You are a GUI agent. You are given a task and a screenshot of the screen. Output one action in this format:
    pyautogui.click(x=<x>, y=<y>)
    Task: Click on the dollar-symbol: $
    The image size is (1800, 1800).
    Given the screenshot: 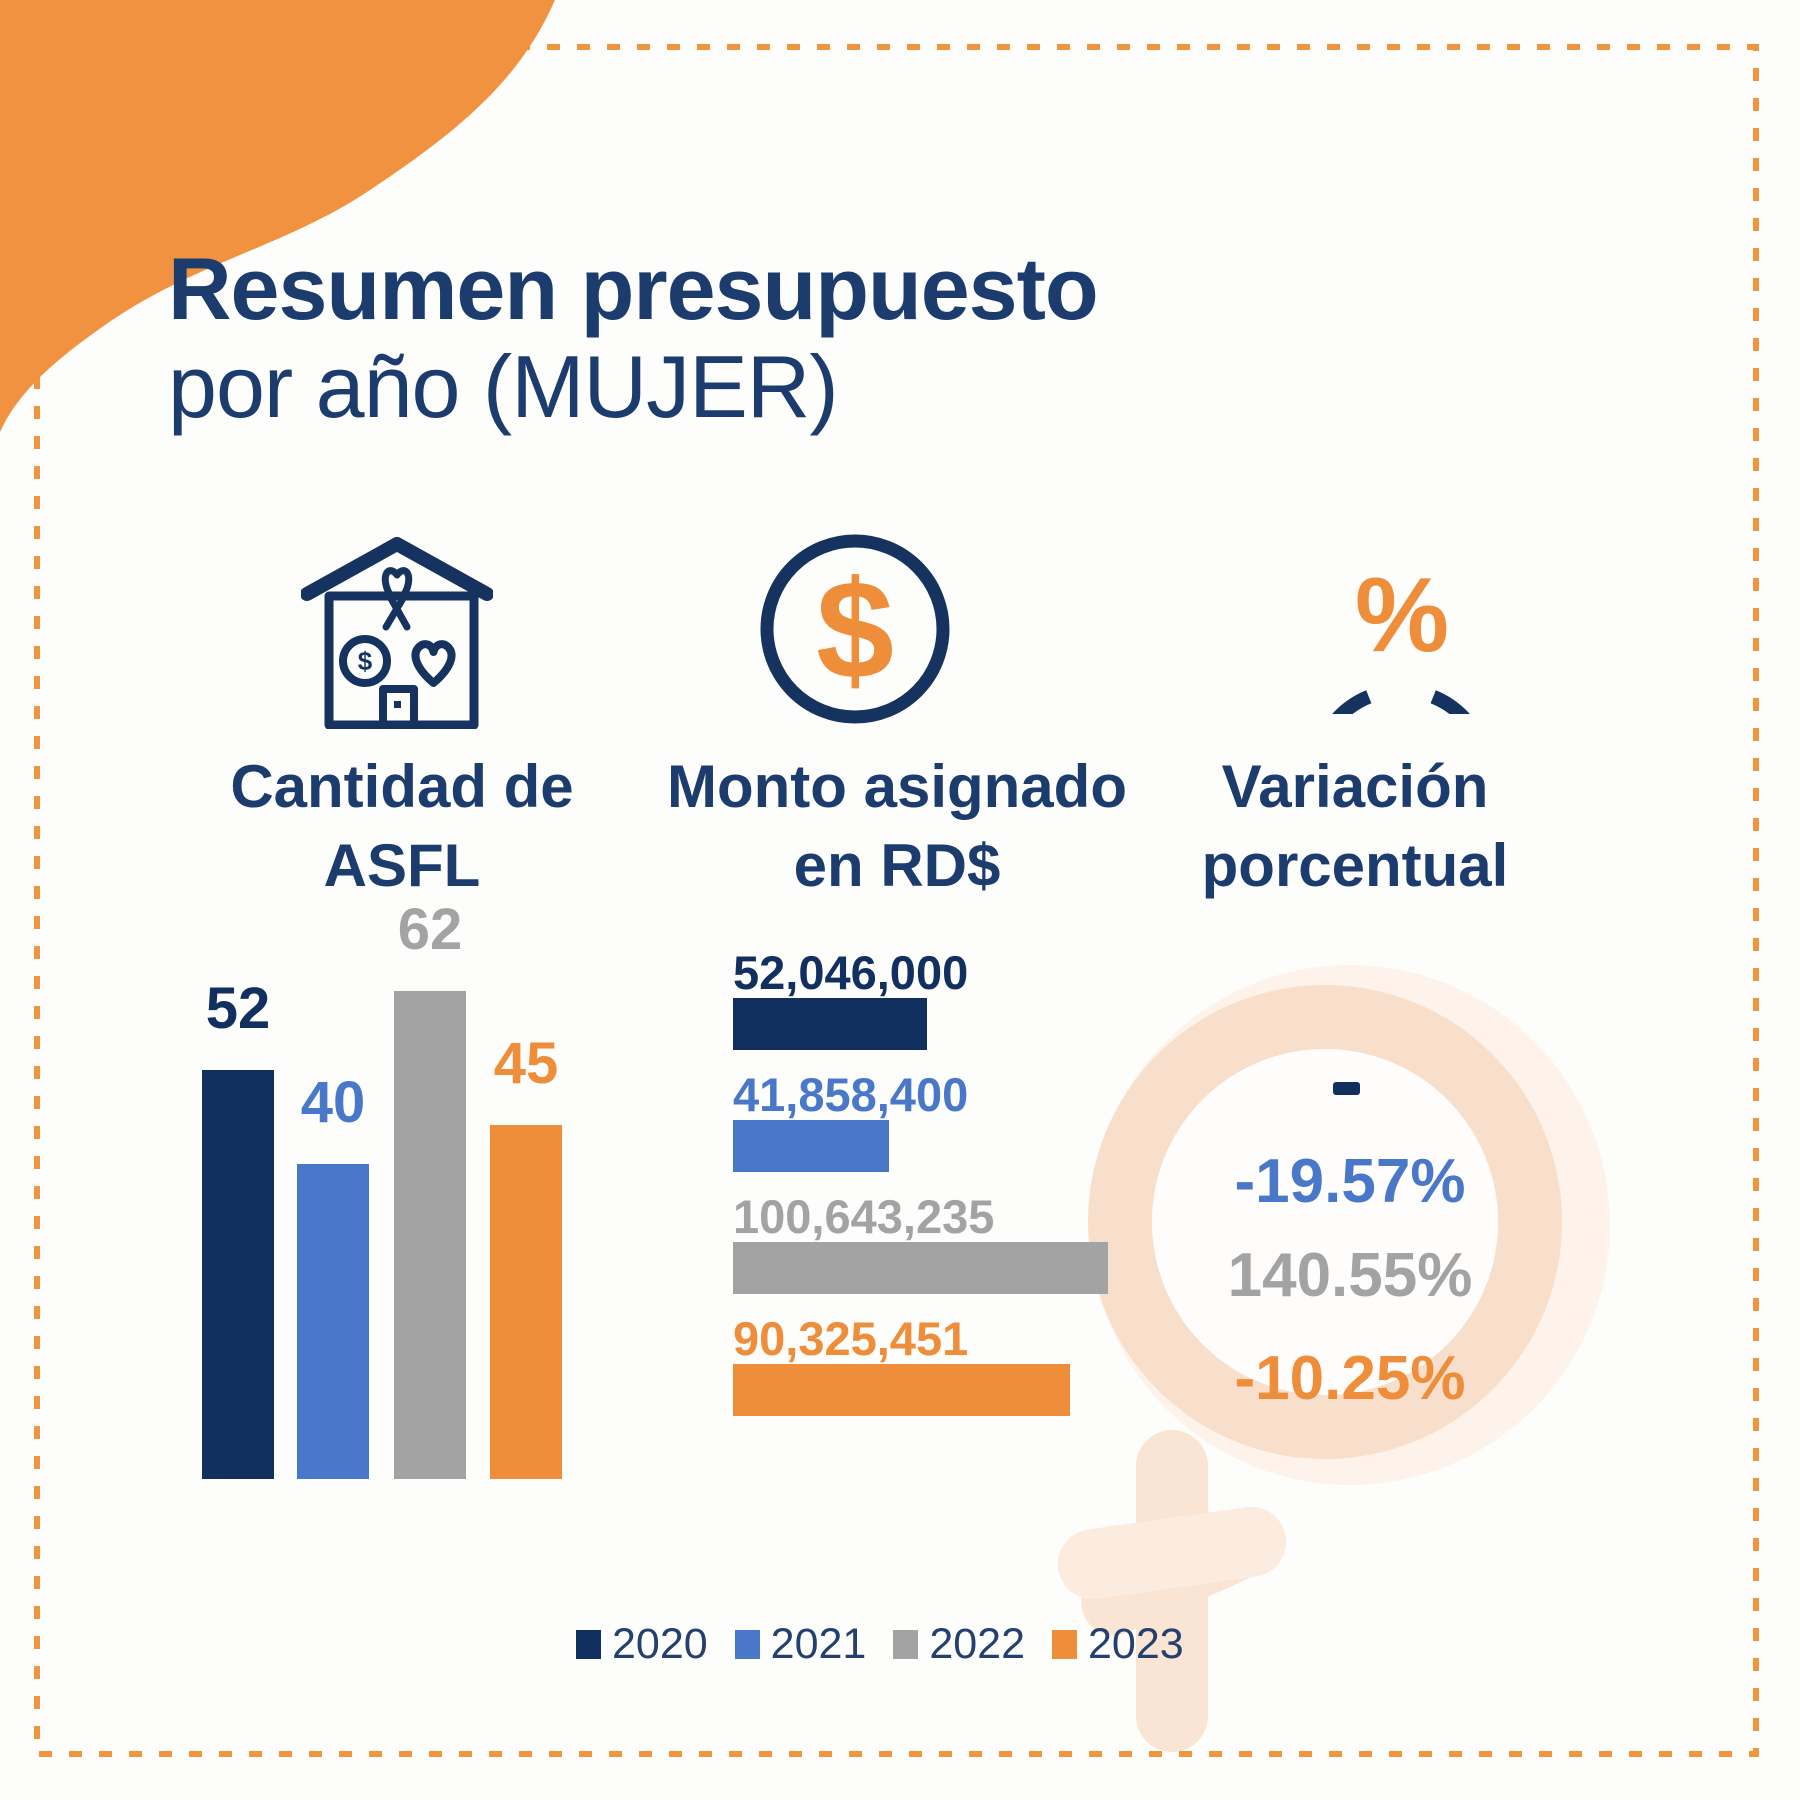 What is the action you would take?
    pyautogui.click(x=855, y=629)
    